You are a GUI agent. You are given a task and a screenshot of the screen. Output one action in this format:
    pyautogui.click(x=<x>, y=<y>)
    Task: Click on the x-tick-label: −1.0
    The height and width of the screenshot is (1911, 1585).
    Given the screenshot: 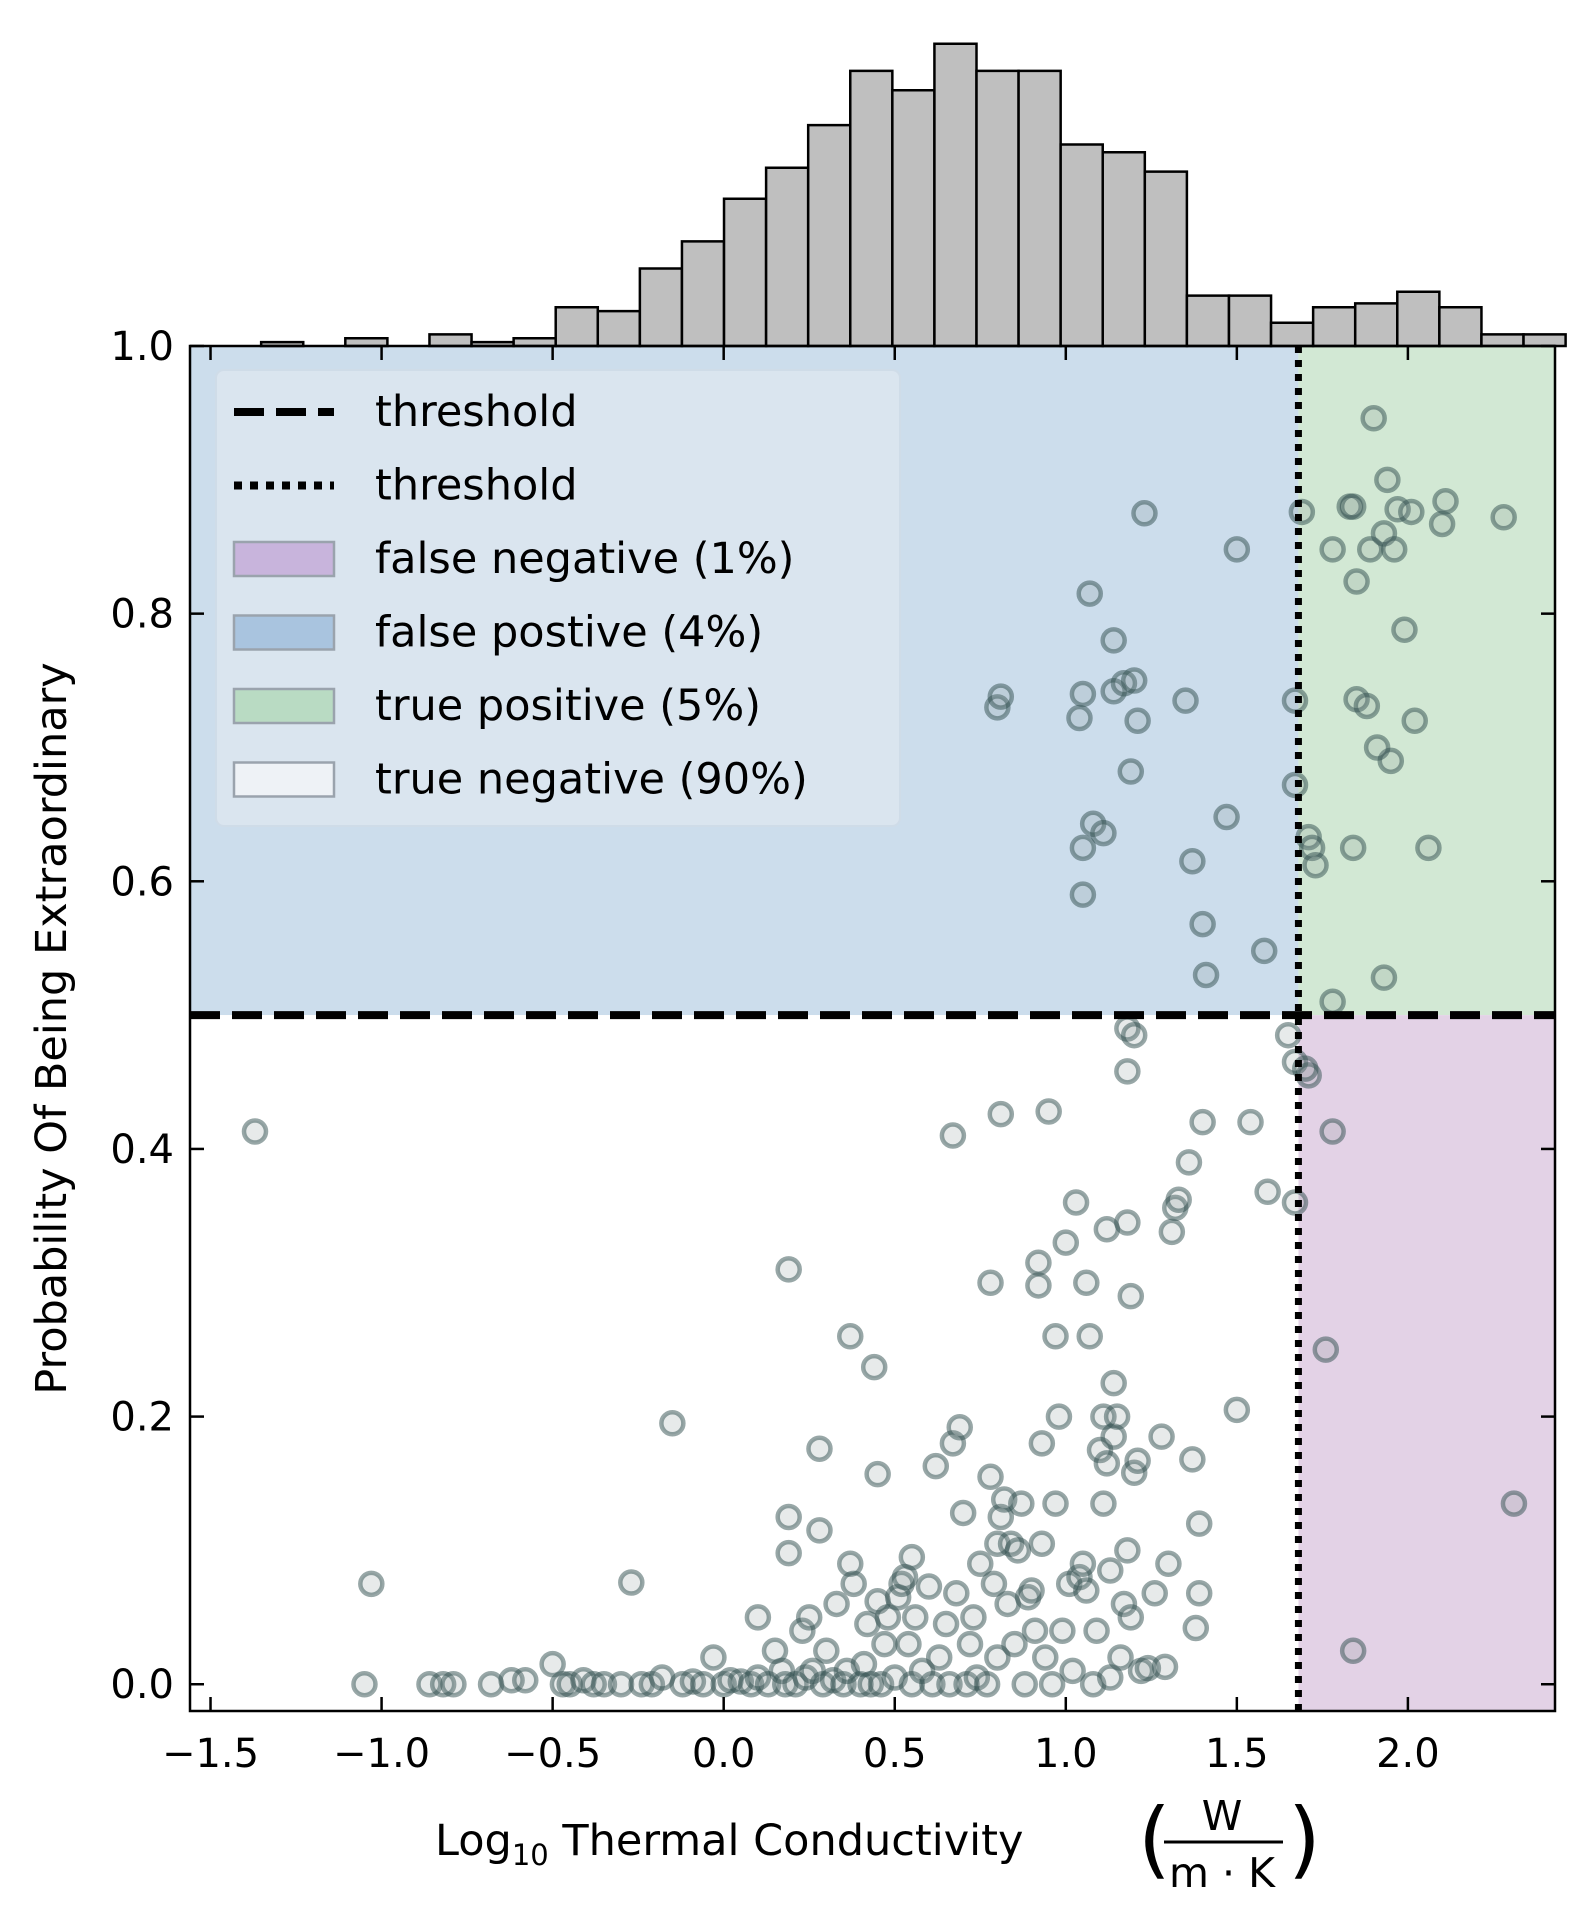 What is the action you would take?
    pyautogui.click(x=381, y=1754)
    